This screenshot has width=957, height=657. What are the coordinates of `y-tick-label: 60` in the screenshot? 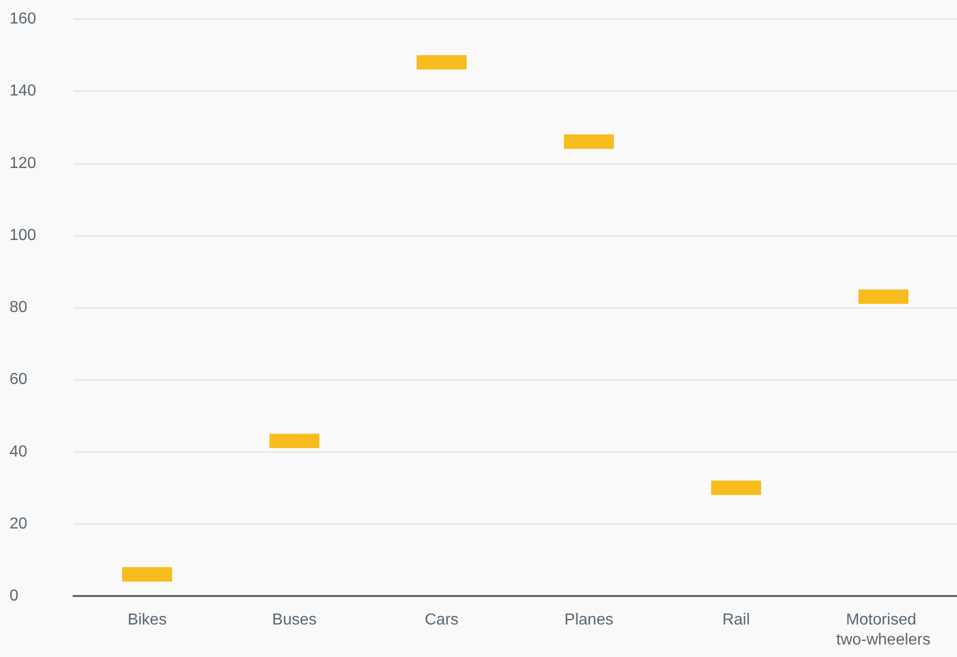 It's located at (19, 379).